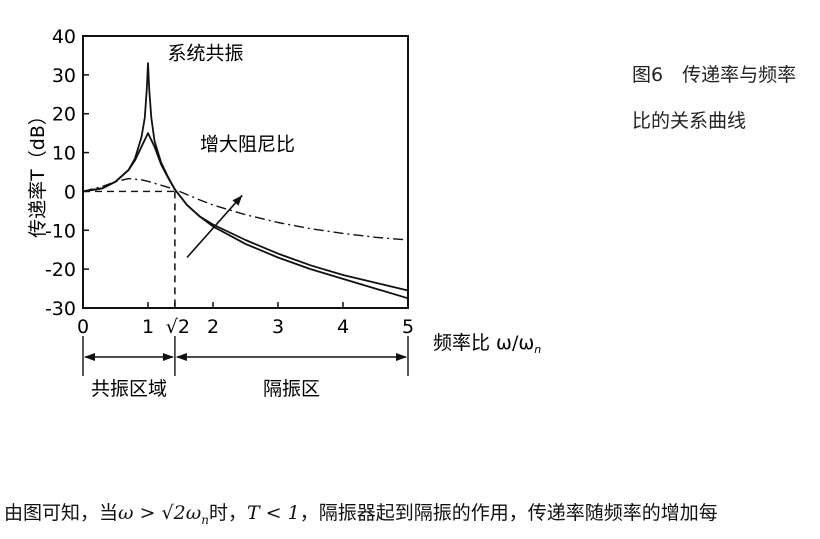 This screenshot has height=539, width=820. Describe the element at coordinates (148, 327) in the screenshot. I see `x-tick-label: 1` at that location.